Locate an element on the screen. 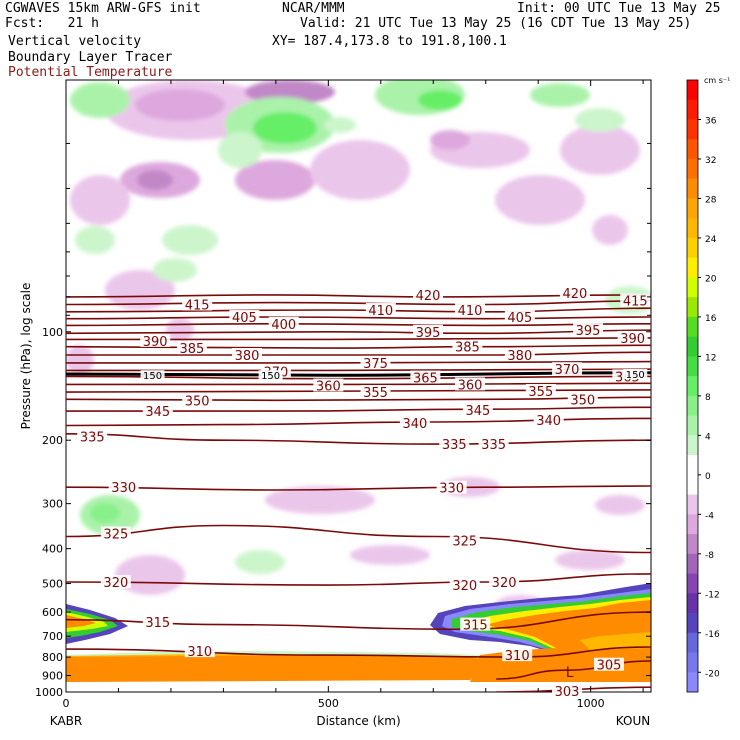 This screenshot has height=740, width=740. theta-label-315: 315 is located at coordinates (475, 626).